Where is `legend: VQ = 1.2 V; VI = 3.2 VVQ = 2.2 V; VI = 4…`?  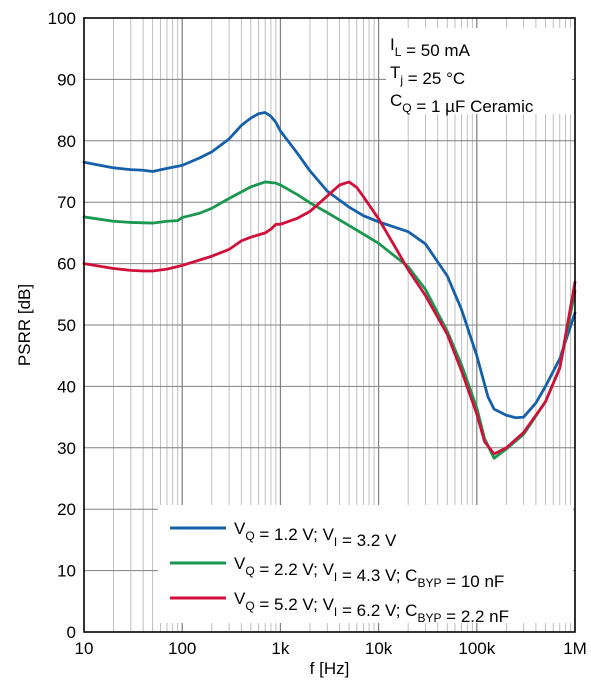 legend: VQ = 1.2 V; VI = 3.2 VVQ = 2.2 V; VI = 4… is located at coordinates (365, 565).